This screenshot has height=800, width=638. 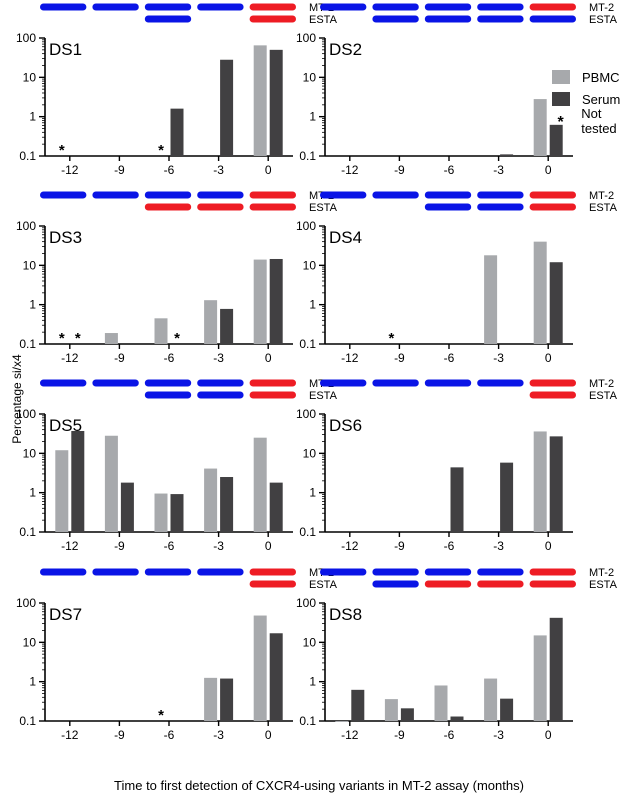 What do you see at coordinates (399, 546) in the screenshot?
I see `ds6-x-tick-label: -9` at bounding box center [399, 546].